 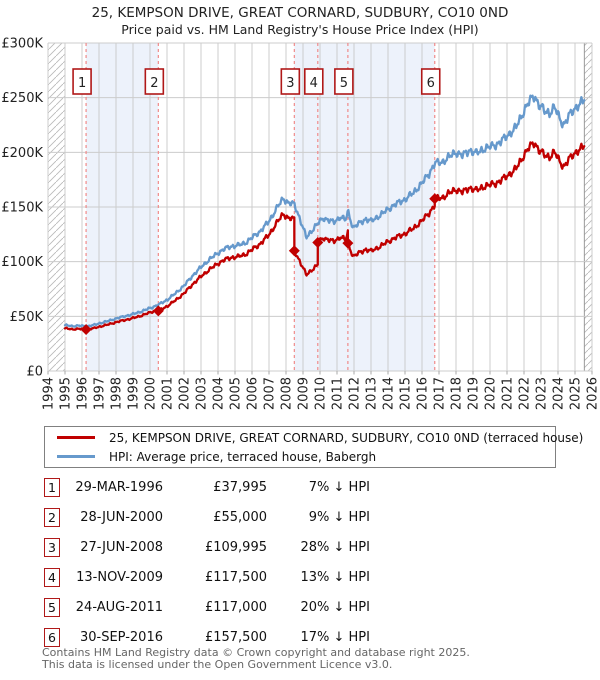 I want to click on x-tick-label: 2003, so click(x=202, y=393).